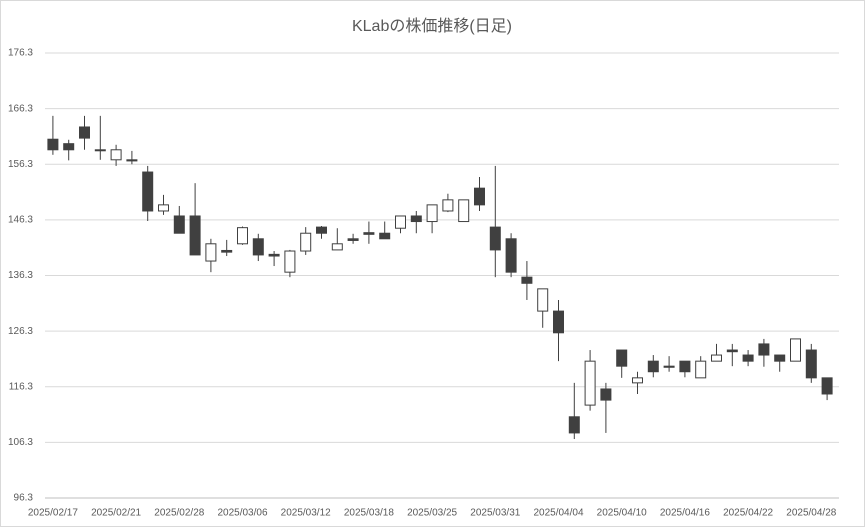  I want to click on y-tick-label: 106.3, so click(20, 442).